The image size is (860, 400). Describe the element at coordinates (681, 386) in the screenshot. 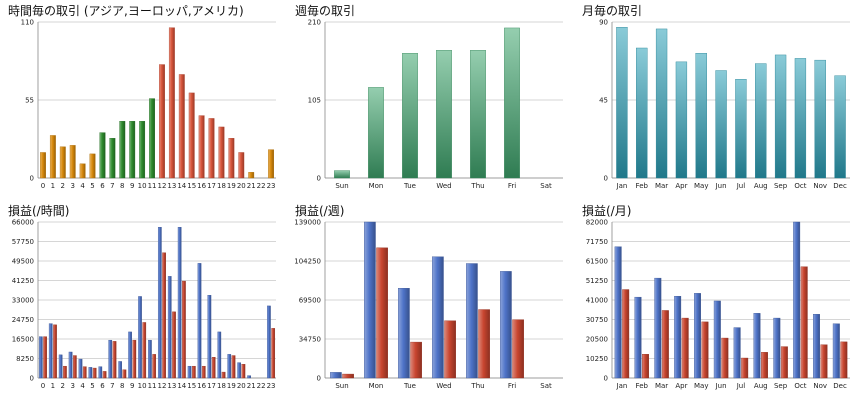

I see `x-tick-label: Apr` at that location.